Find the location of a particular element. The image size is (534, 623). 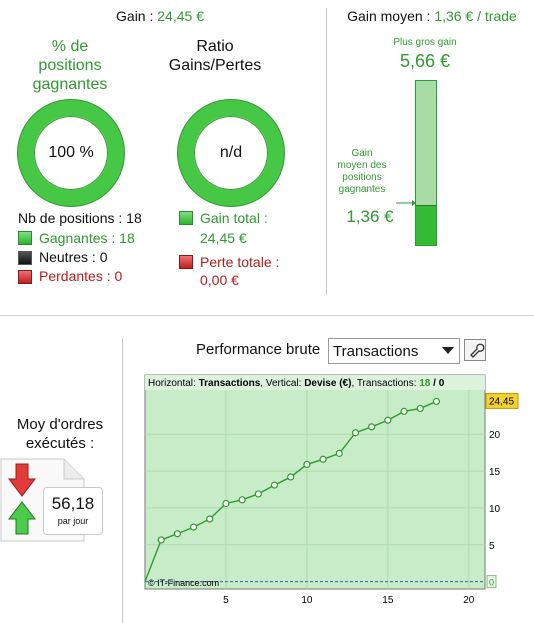

pct-title-line: % de is located at coordinates (70, 46).